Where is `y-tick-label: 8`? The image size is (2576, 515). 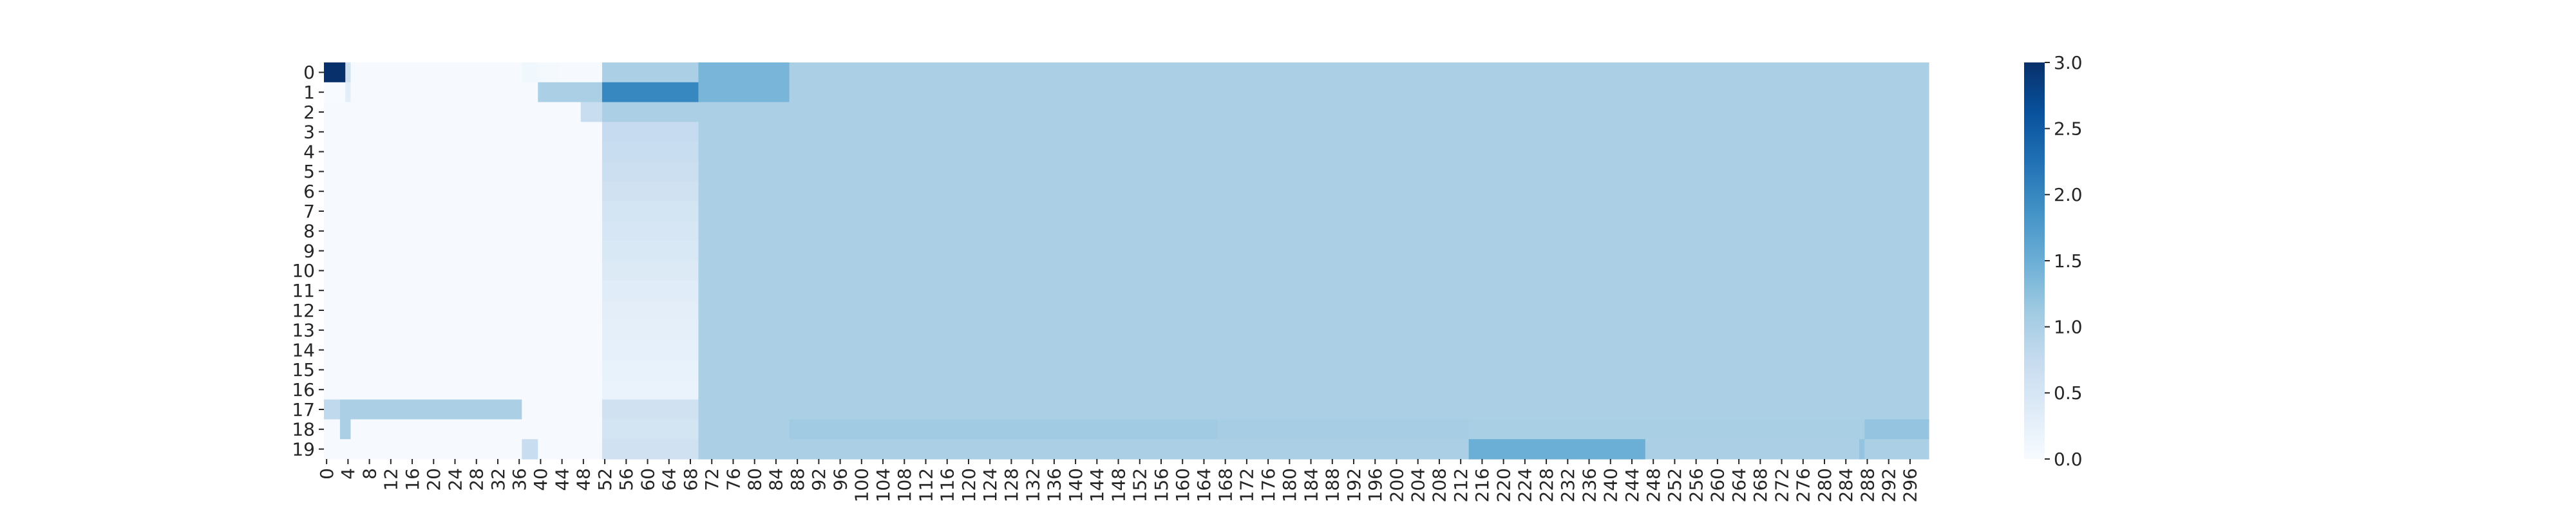
y-tick-label: 8 is located at coordinates (309, 231).